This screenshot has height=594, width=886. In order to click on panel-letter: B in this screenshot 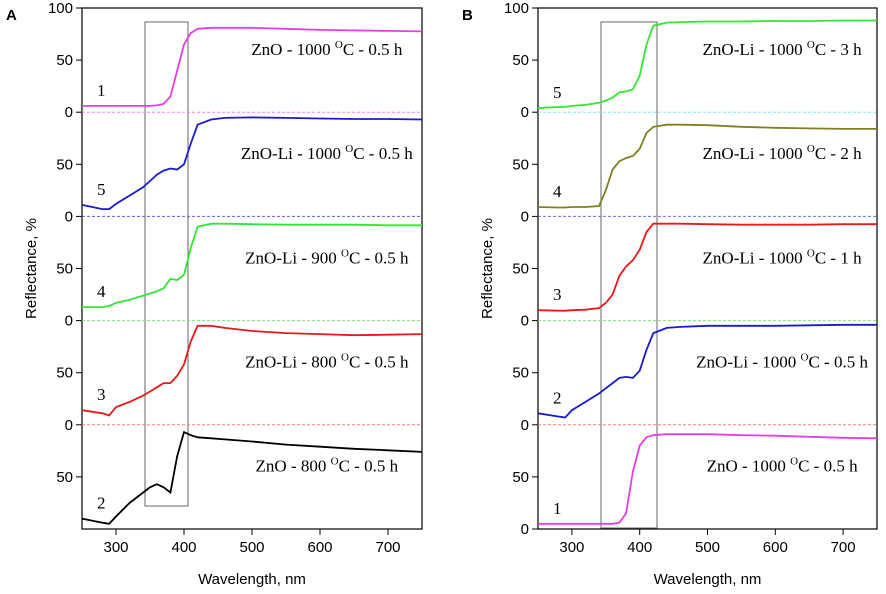, I will do `click(467, 15)`.